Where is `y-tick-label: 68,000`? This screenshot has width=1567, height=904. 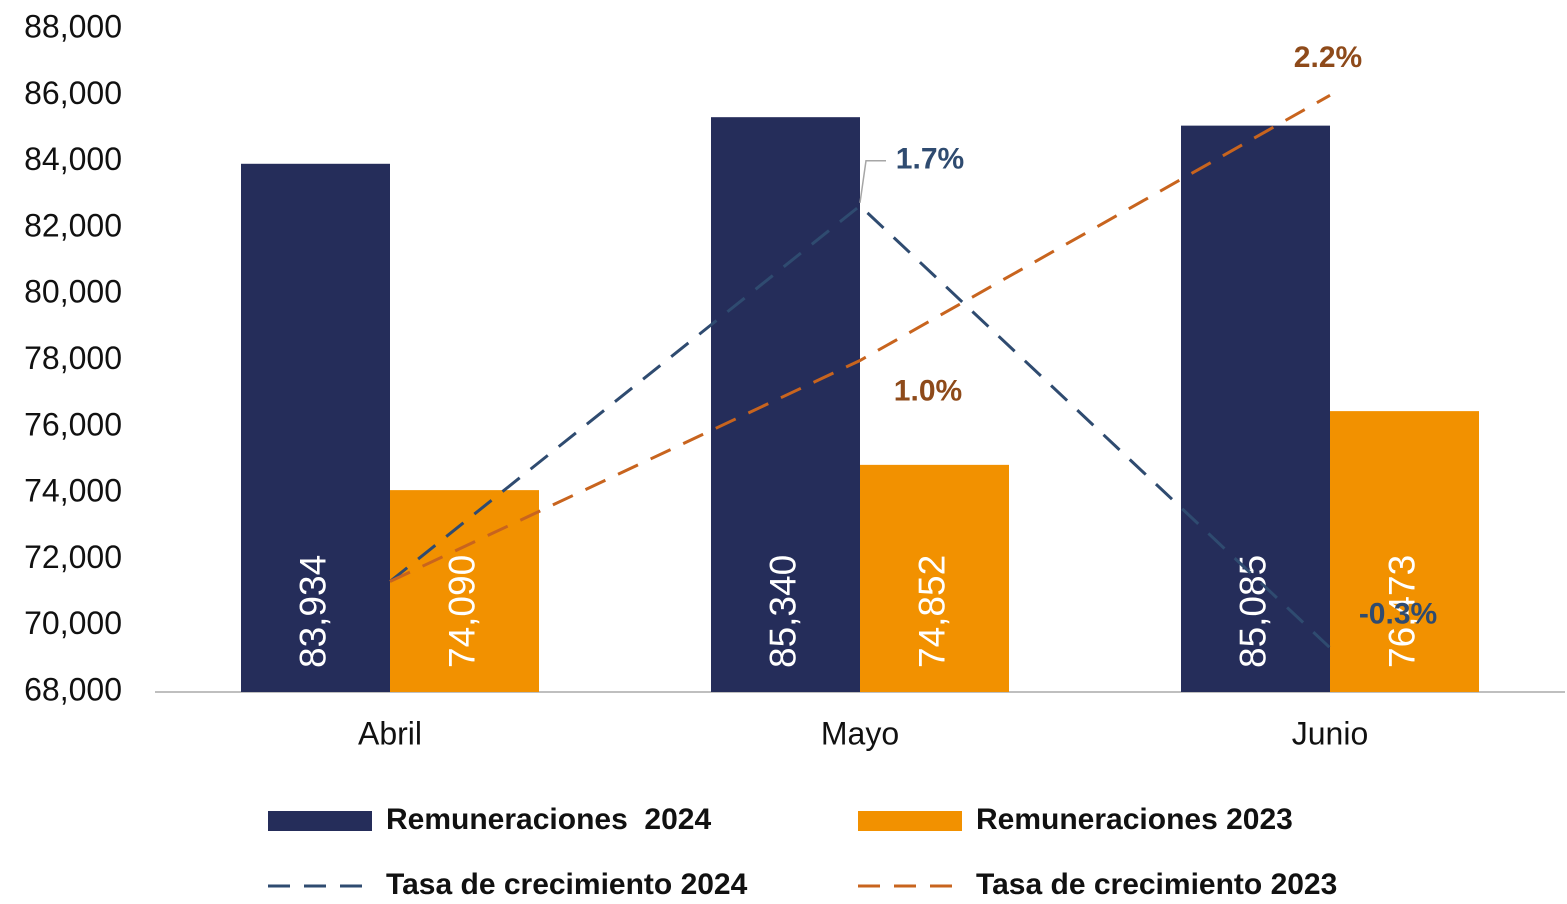
y-tick-label: 68,000 is located at coordinates (73, 689).